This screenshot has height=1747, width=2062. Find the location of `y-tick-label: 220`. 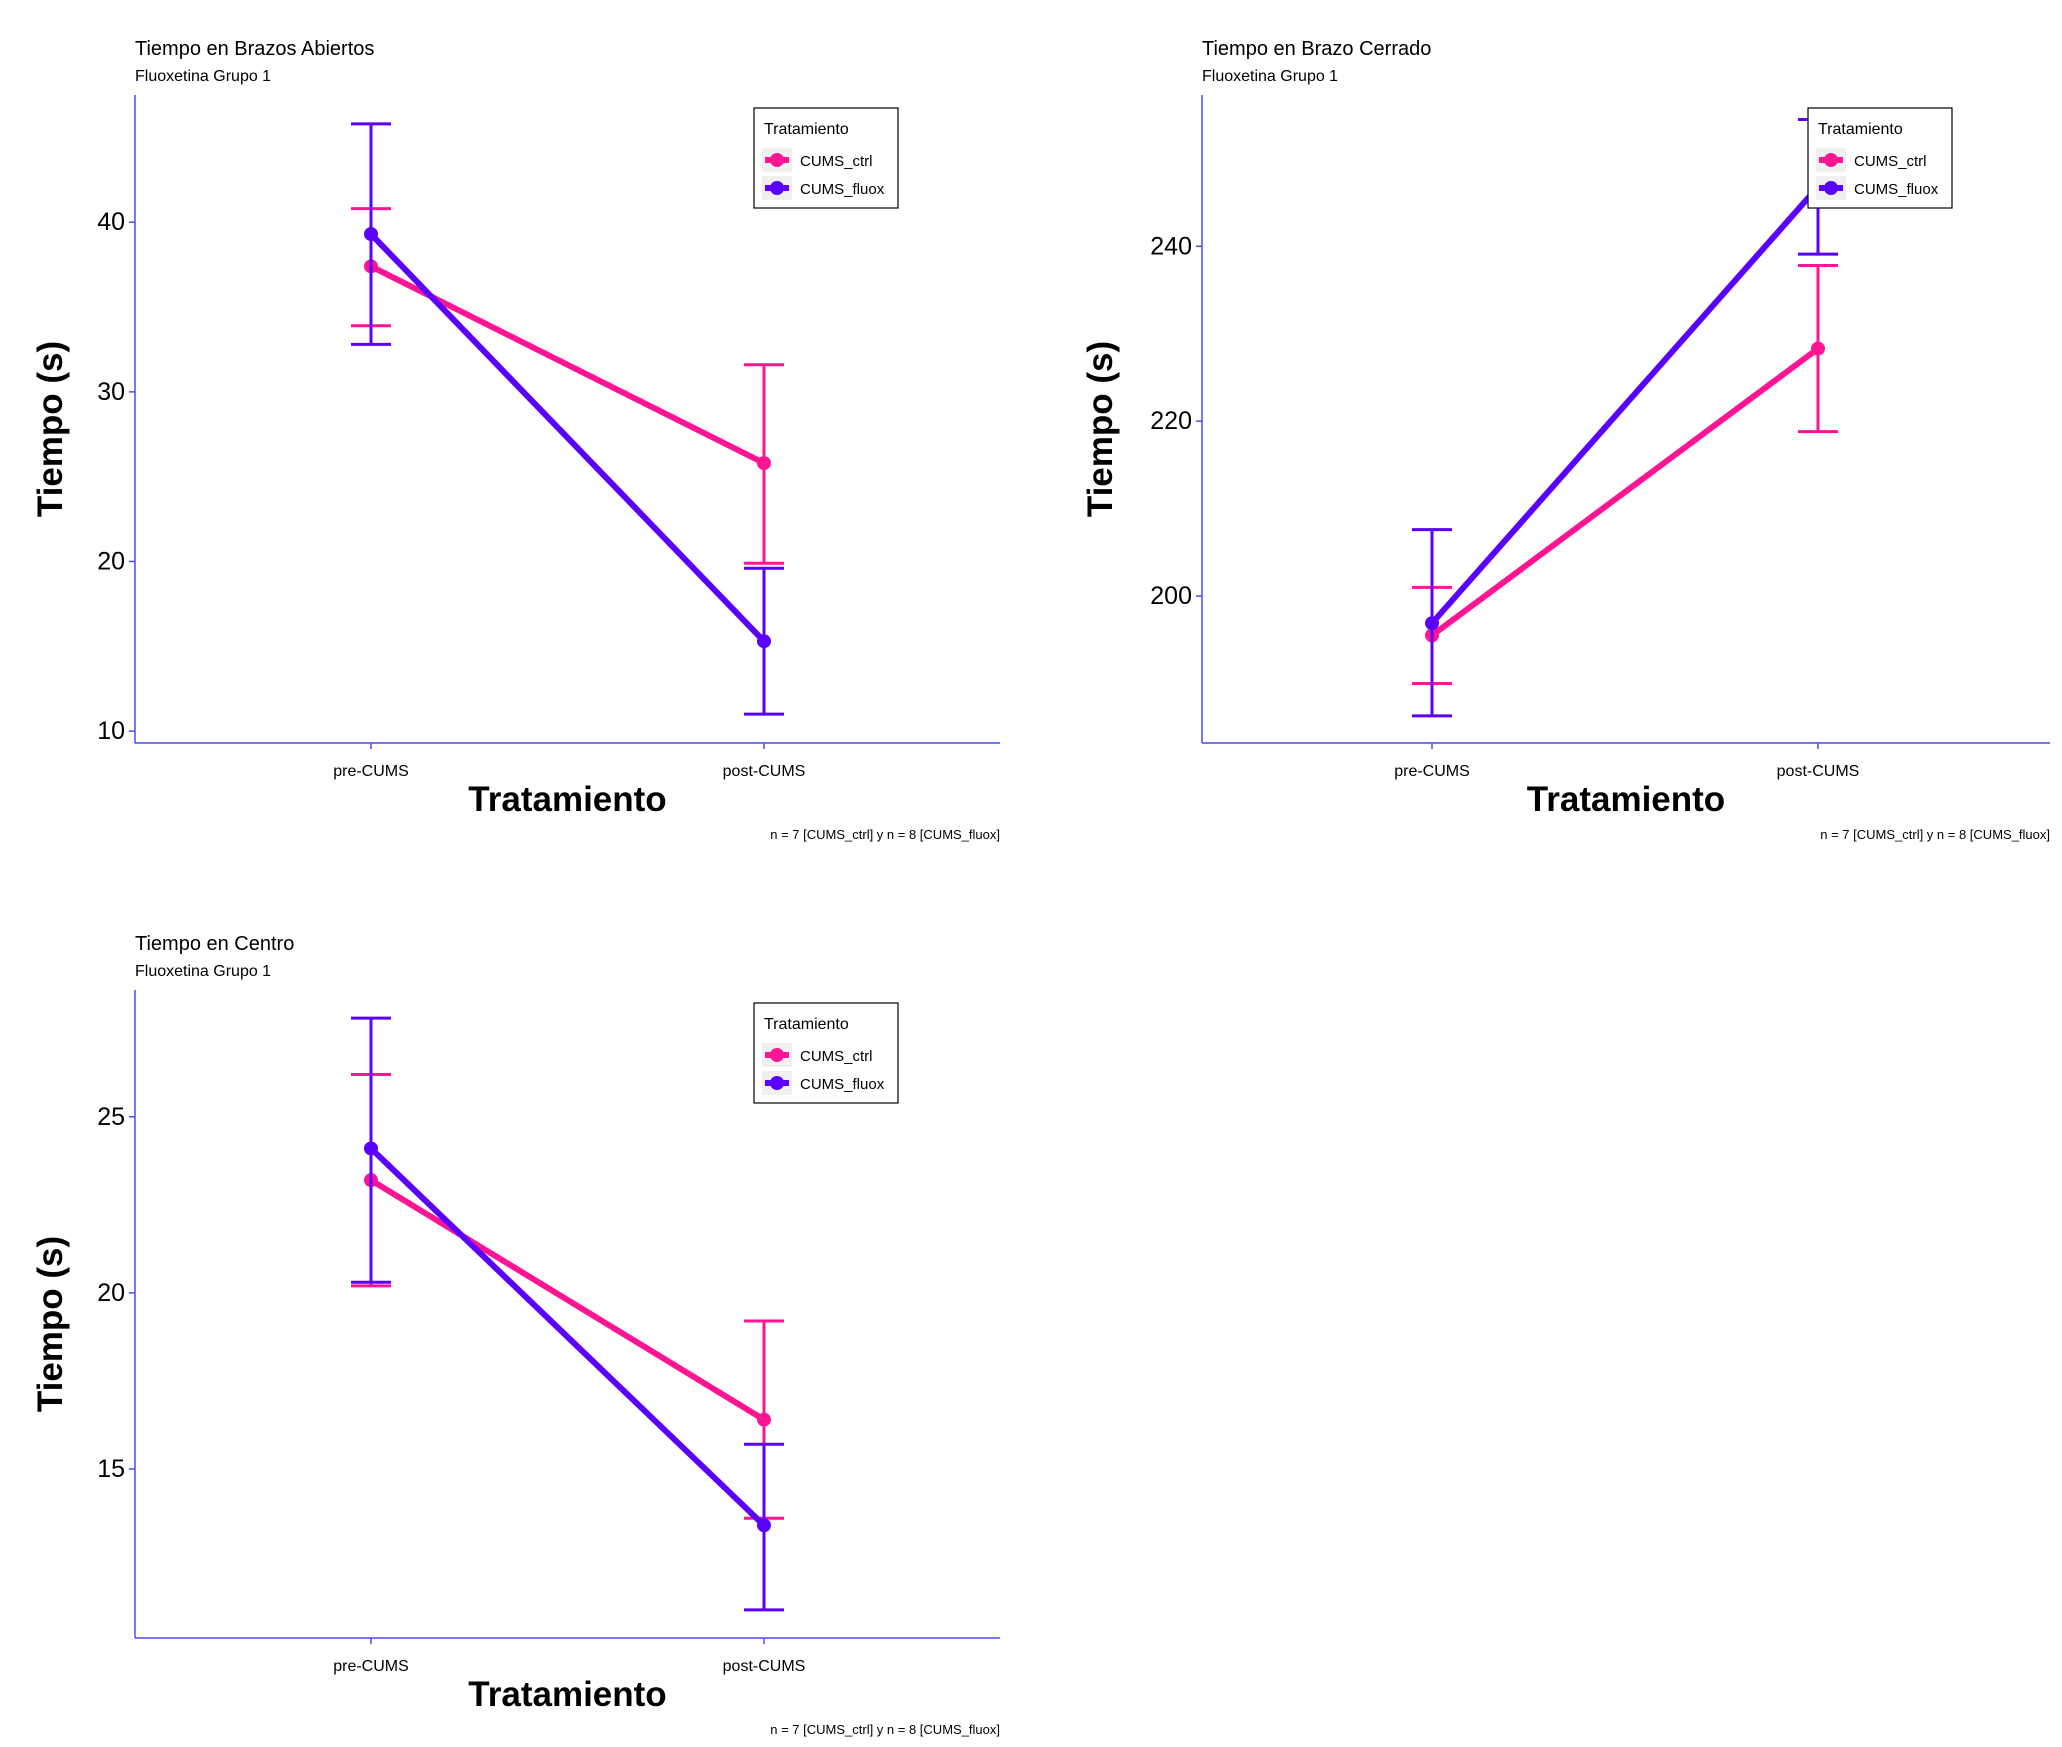

y-tick-label: 220 is located at coordinates (1171, 421).